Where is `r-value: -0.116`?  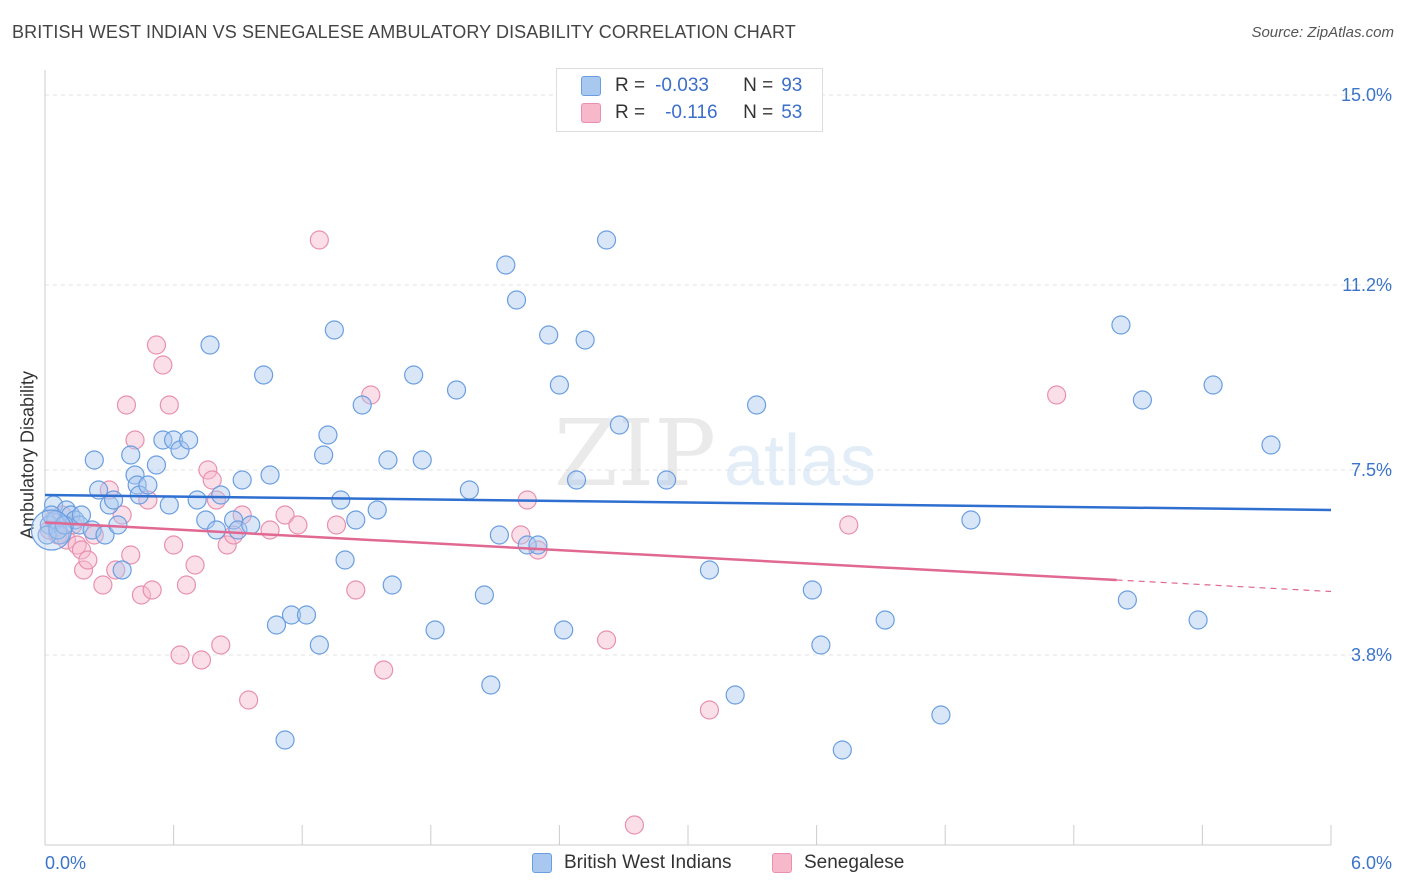
r-value: -0.116 is located at coordinates (691, 112).